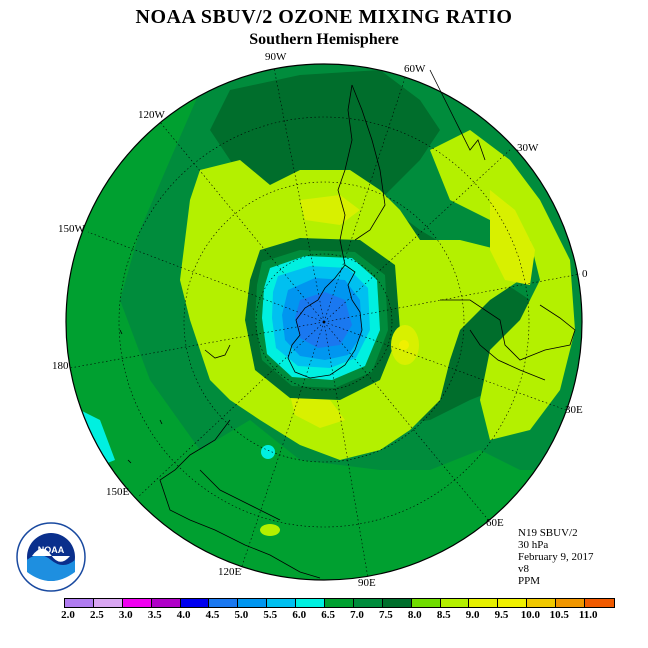 The image size is (648, 648). What do you see at coordinates (71, 229) in the screenshot?
I see `label-150w: 150W` at bounding box center [71, 229].